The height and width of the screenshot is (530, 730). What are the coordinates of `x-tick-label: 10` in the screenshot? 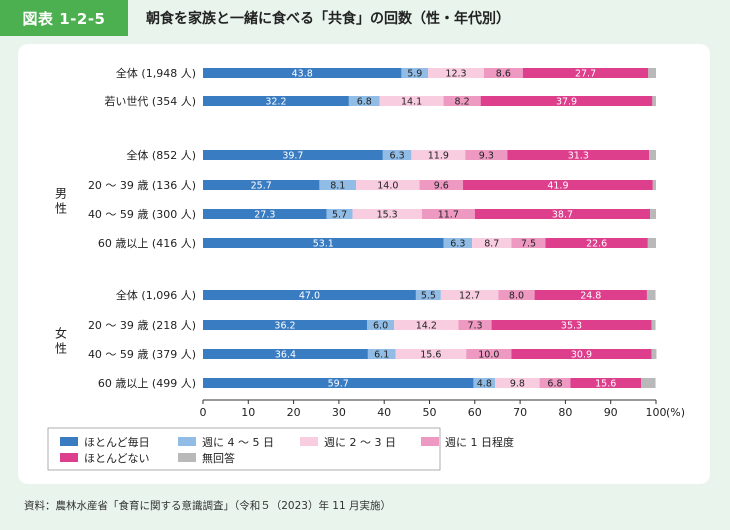 It's located at (248, 412).